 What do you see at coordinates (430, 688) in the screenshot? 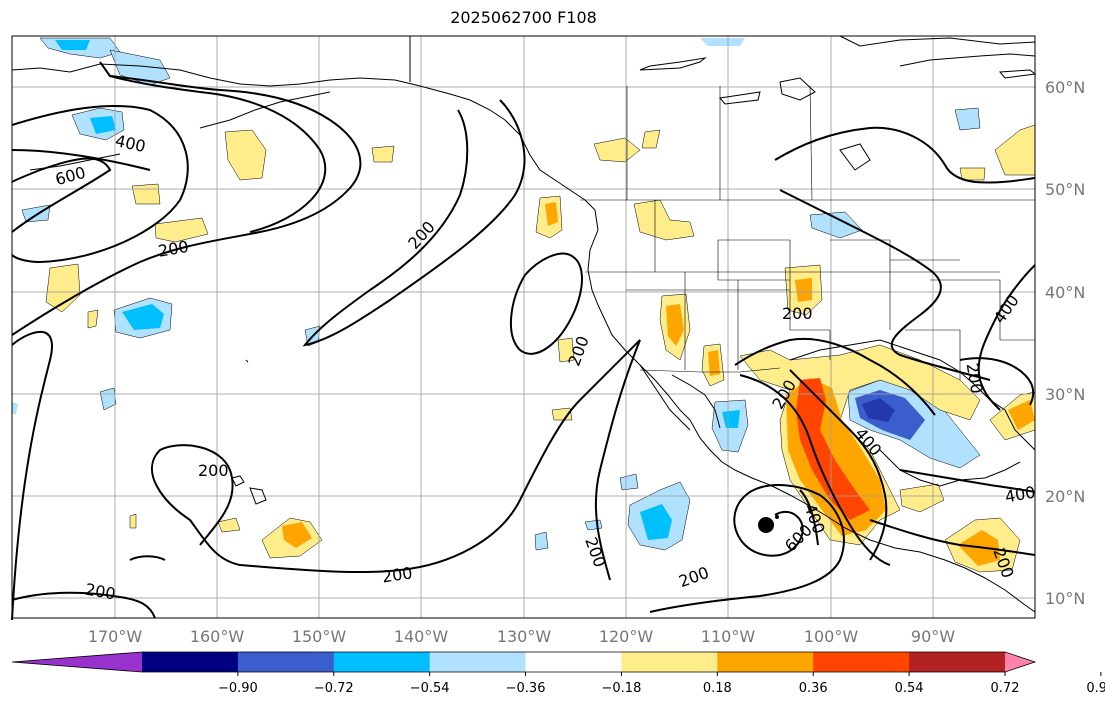
I see `colorbar-tick-label: −0.54` at bounding box center [430, 688].